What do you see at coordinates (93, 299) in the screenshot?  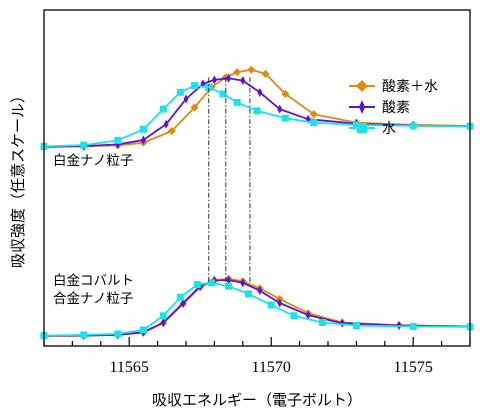 I see `annotation-ptco-line2: 合金ナノ粒子` at bounding box center [93, 299].